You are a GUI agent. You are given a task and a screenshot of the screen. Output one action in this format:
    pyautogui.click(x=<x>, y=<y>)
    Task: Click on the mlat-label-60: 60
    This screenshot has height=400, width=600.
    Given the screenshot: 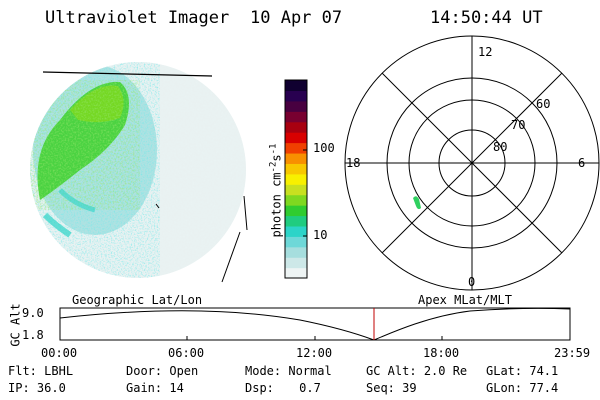 What is the action you would take?
    pyautogui.click(x=543, y=104)
    